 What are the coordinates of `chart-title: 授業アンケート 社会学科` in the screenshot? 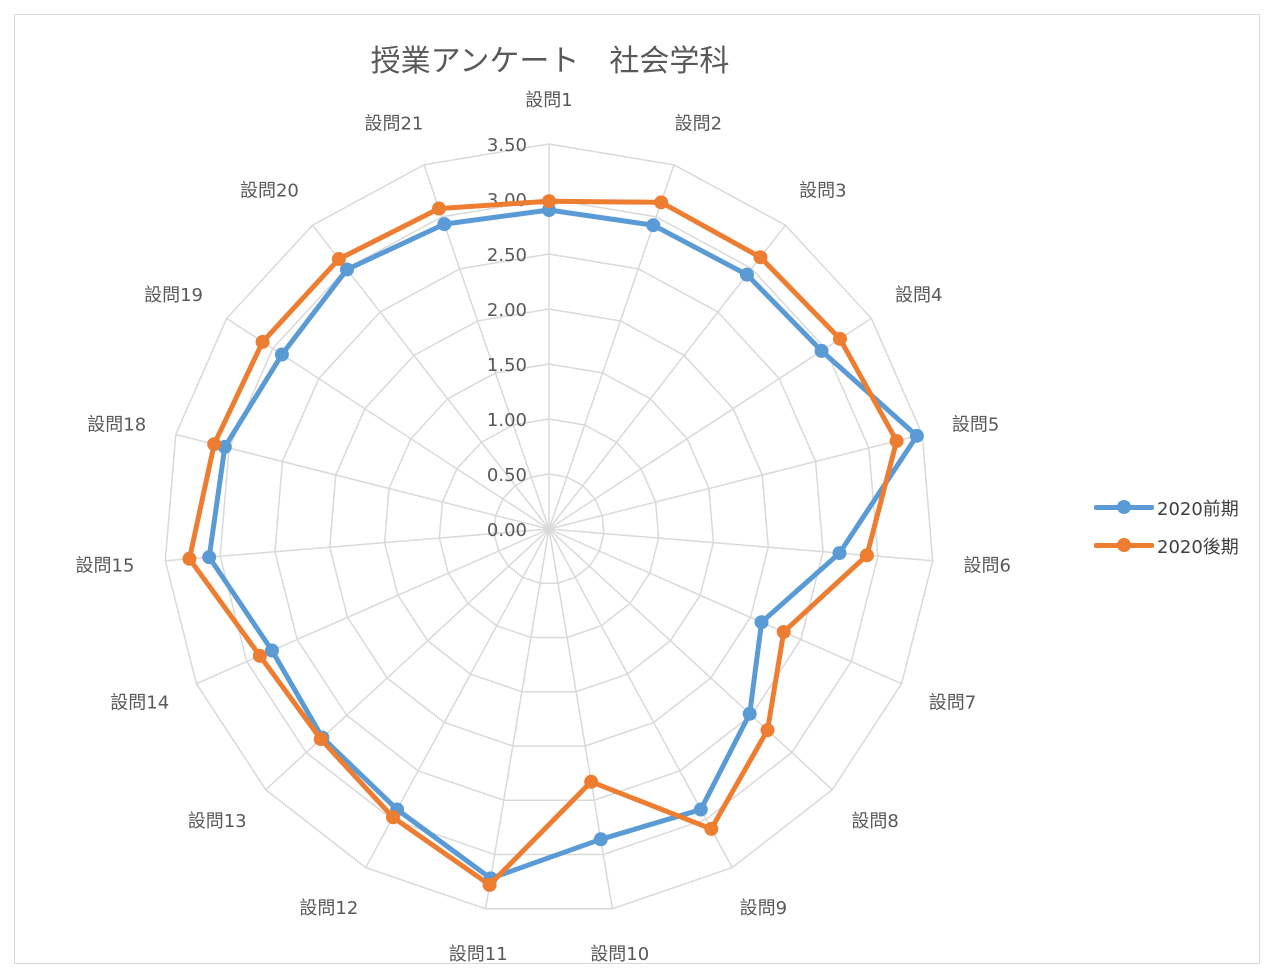 It's located at (550, 61).